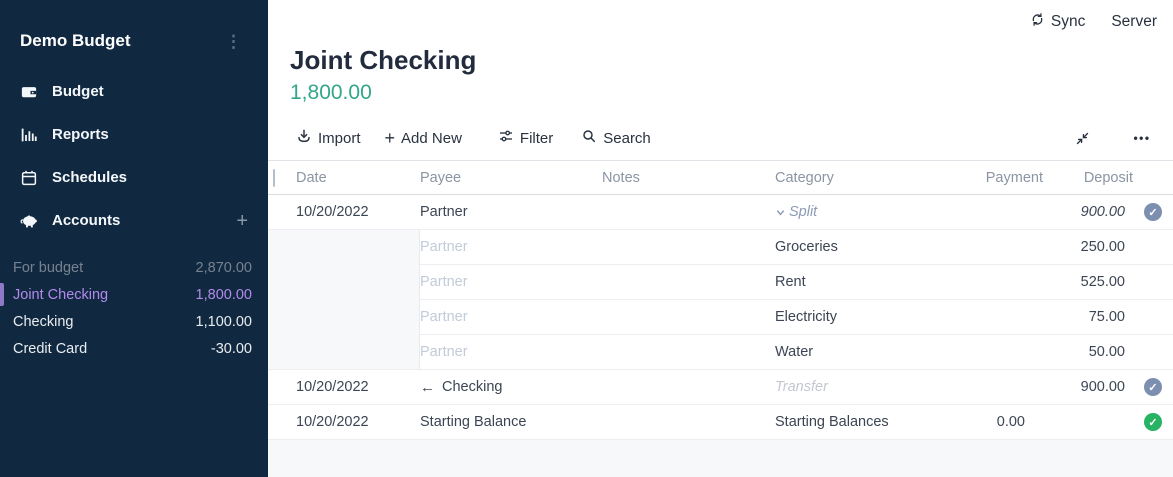 The height and width of the screenshot is (477, 1173). I want to click on table-row: ← Partner Electricity 75.00 ✓, so click(720, 317).